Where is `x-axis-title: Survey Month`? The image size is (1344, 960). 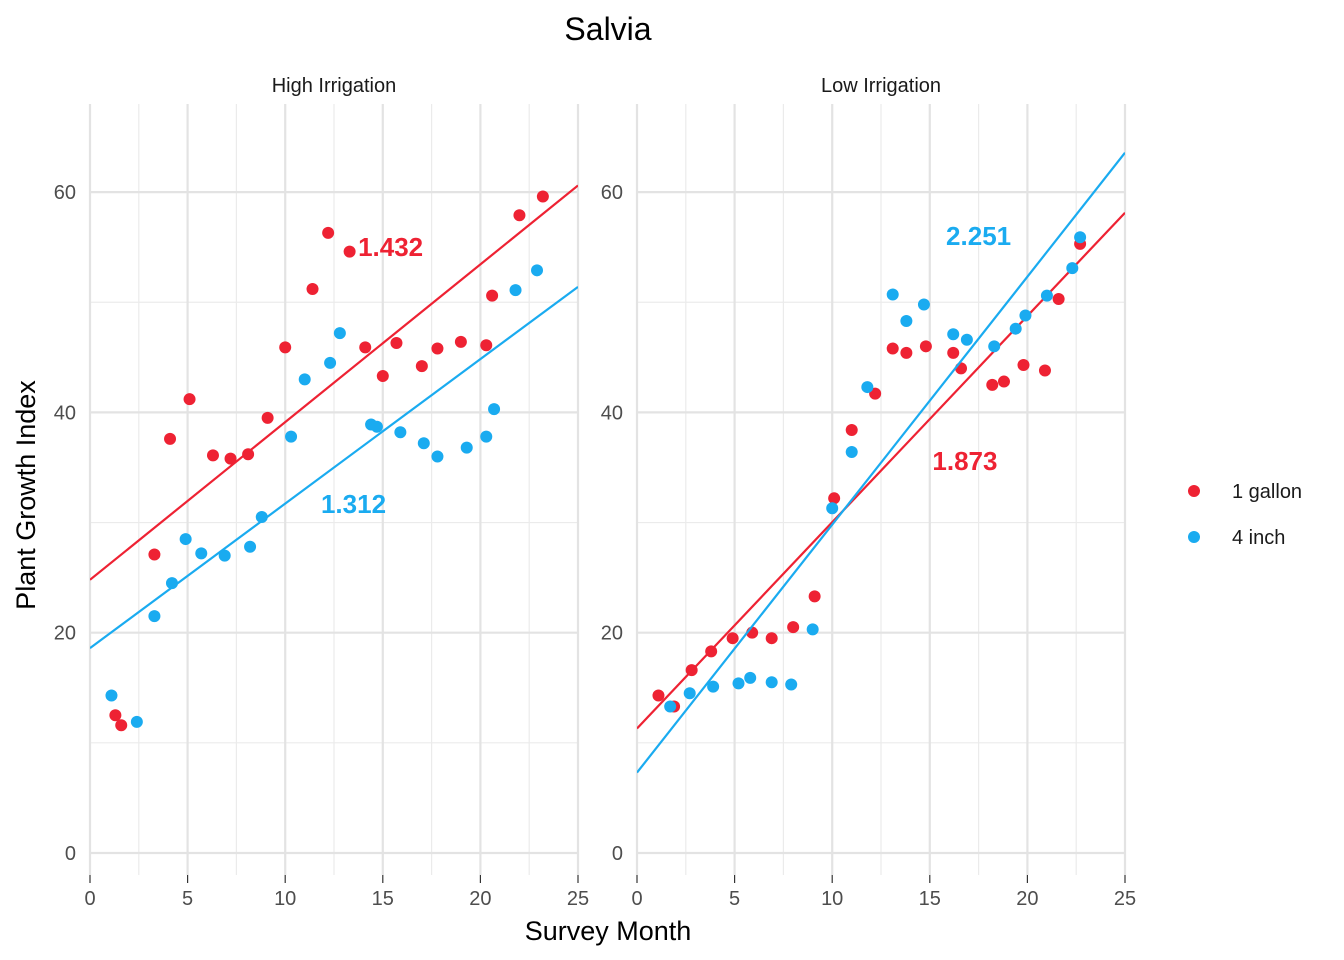 x-axis-title: Survey Month is located at coordinates (608, 931).